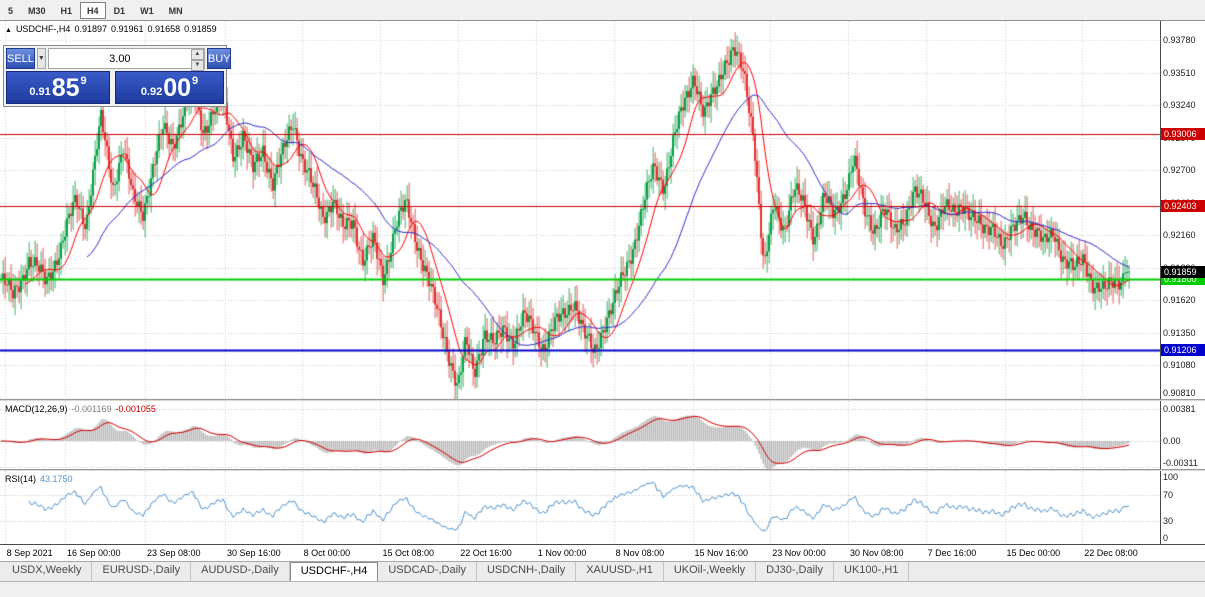 This screenshot has height=597, width=1205. Describe the element at coordinates (93, 10) in the screenshot. I see `timeframe-button-h4: H4` at that location.